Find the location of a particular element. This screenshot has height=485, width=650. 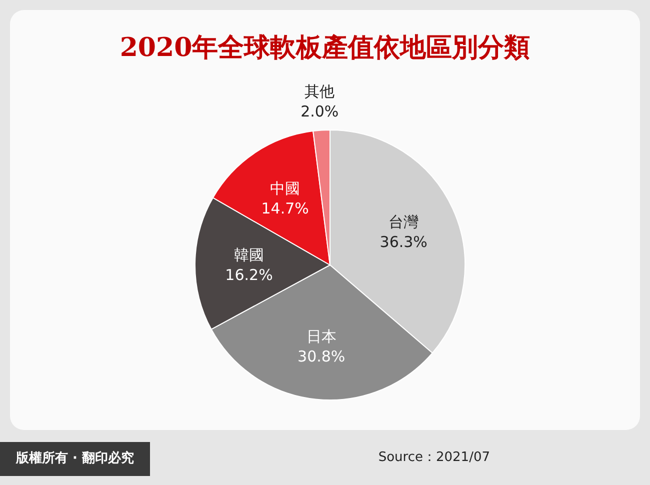

data-label: 14.7% is located at coordinates (285, 209).